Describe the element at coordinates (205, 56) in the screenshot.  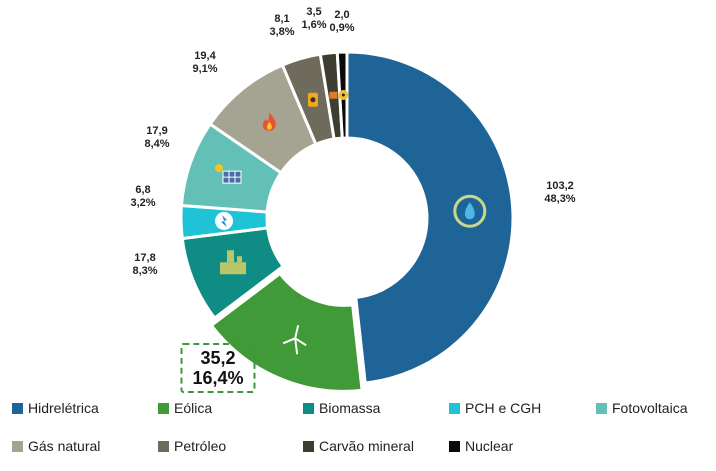
I see `value-label: 19,4` at that location.